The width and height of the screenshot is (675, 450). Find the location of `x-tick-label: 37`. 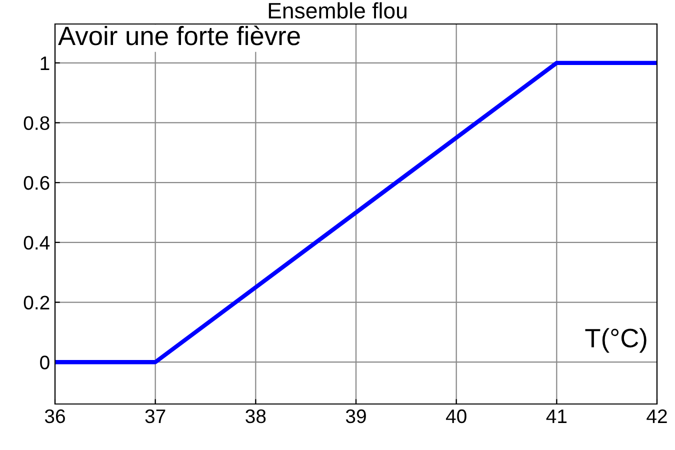

x-tick-label: 37 is located at coordinates (155, 416).